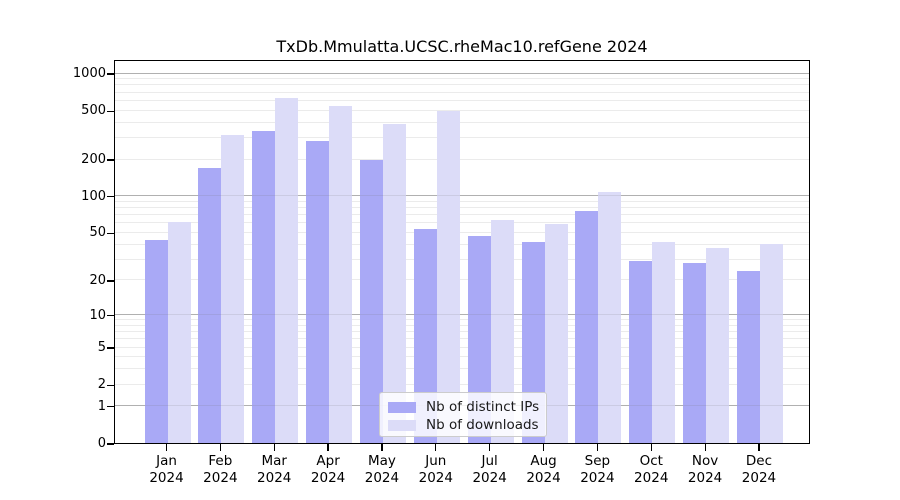  What do you see at coordinates (489, 469) in the screenshot?
I see `x-tick-label-jul: Jul 2024` at bounding box center [489, 469].